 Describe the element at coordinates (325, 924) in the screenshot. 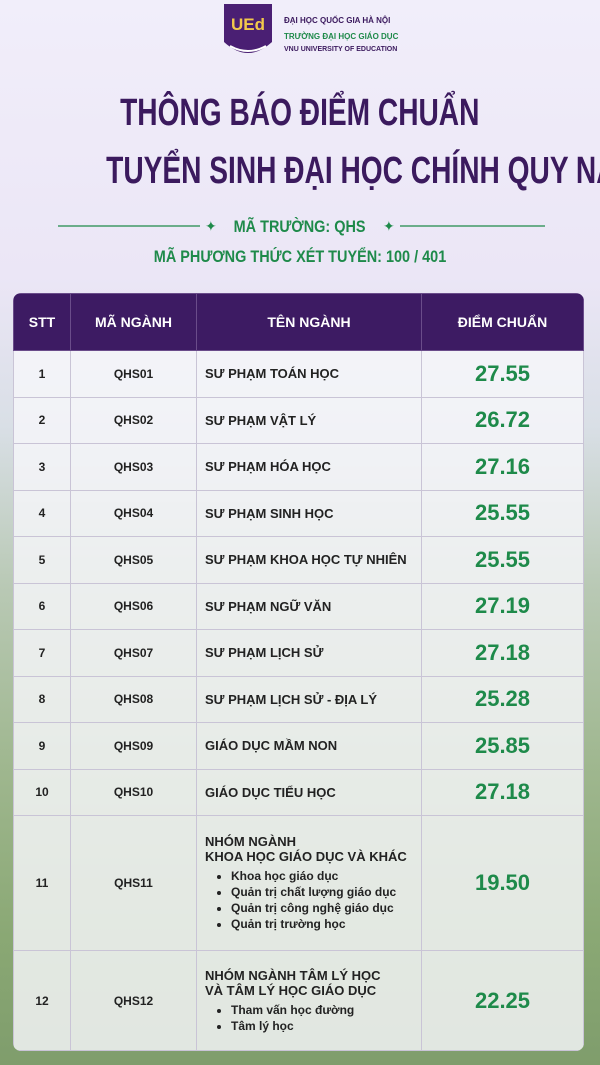

I see `sub-item: Quản trị trường học` at that location.